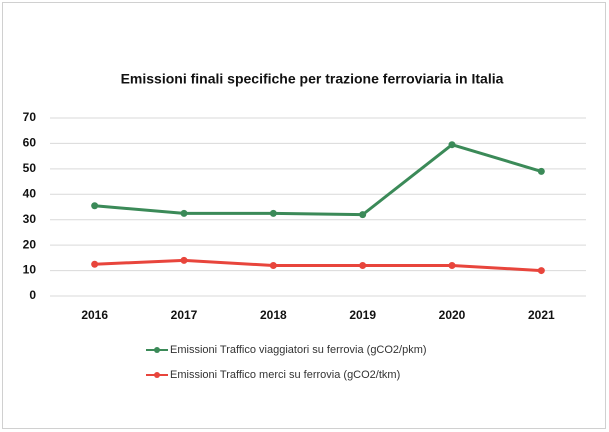 Image resolution: width=609 pixels, height=432 pixels. I want to click on y-tick-label: 30, so click(30, 219).